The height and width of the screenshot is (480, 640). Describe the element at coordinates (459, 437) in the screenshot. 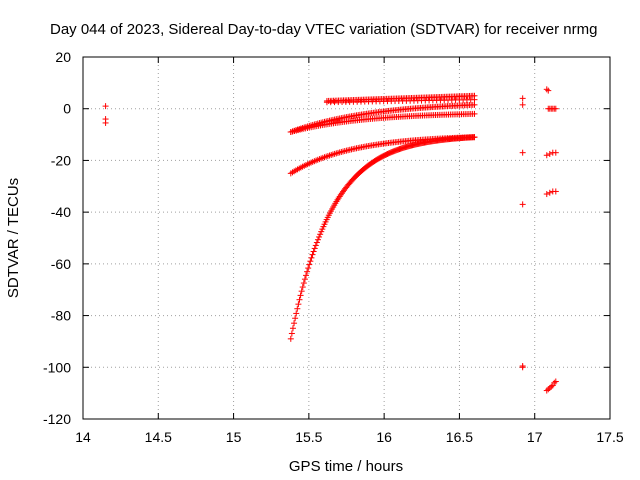

I see `x-tick-label: 16.5` at that location.